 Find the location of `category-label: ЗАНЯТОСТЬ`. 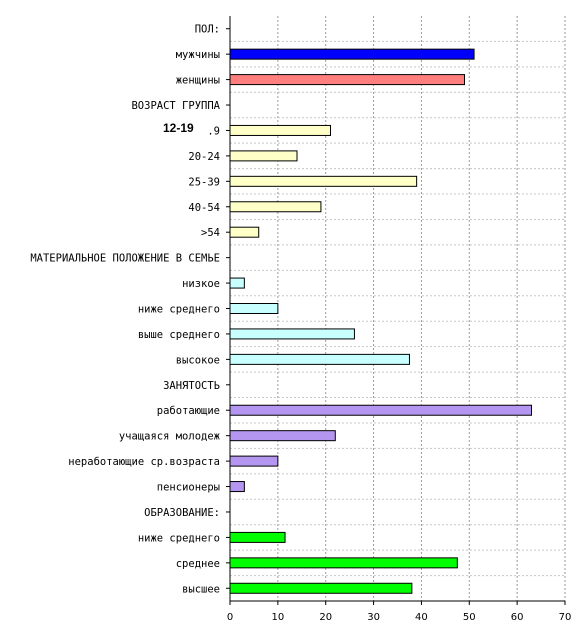

category-label: ЗАНЯТОСТЬ is located at coordinates (191, 386).